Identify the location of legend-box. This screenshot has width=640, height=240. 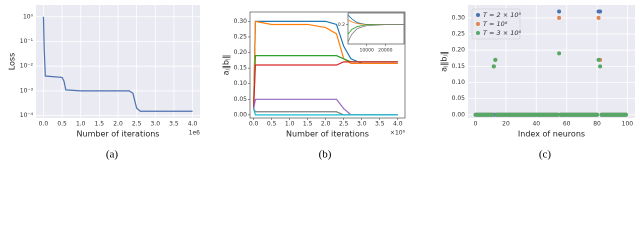
(496, 24).